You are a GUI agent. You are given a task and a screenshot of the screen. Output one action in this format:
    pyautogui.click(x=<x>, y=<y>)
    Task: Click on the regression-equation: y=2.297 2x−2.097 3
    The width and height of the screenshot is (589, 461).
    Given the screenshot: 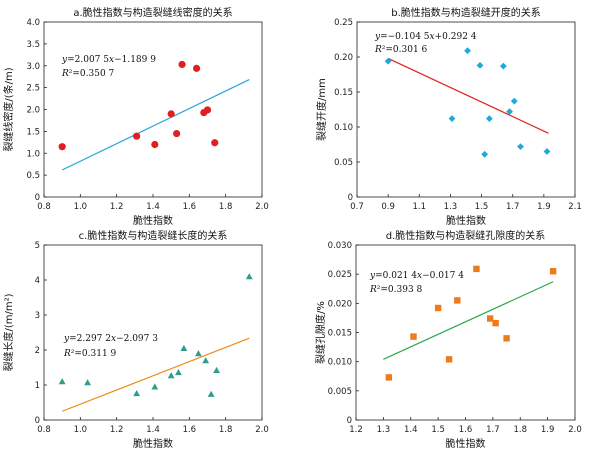 What is the action you would take?
    pyautogui.click(x=110, y=339)
    